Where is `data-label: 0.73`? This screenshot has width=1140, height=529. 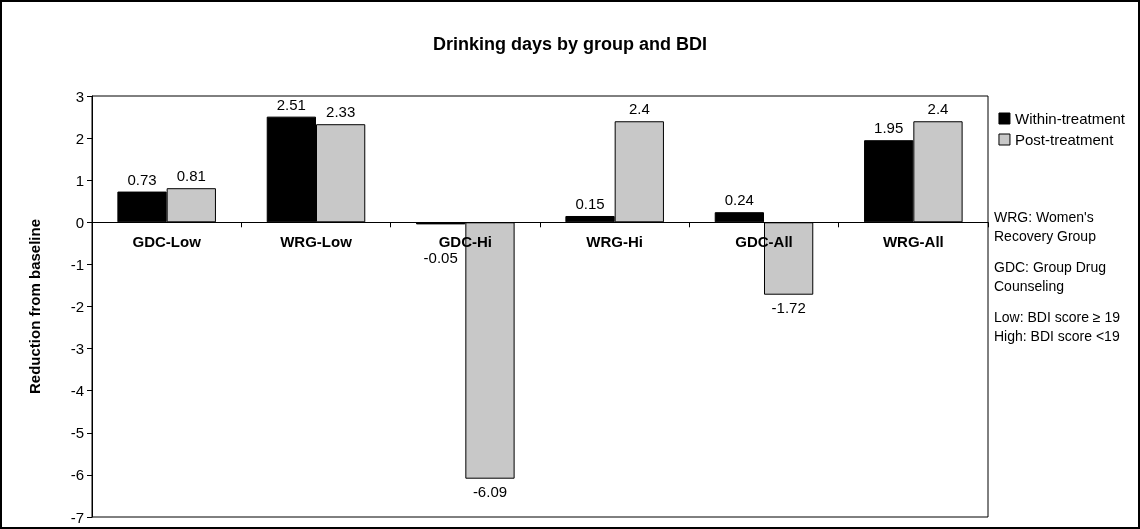
data-label: 0.73 is located at coordinates (142, 179).